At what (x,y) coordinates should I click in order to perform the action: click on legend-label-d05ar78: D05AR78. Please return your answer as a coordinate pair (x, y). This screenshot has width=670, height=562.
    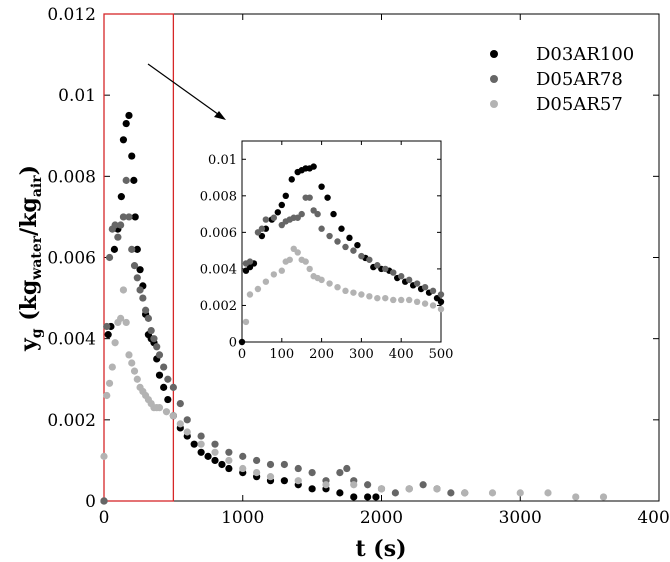
    Looking at the image, I should click on (579, 79).